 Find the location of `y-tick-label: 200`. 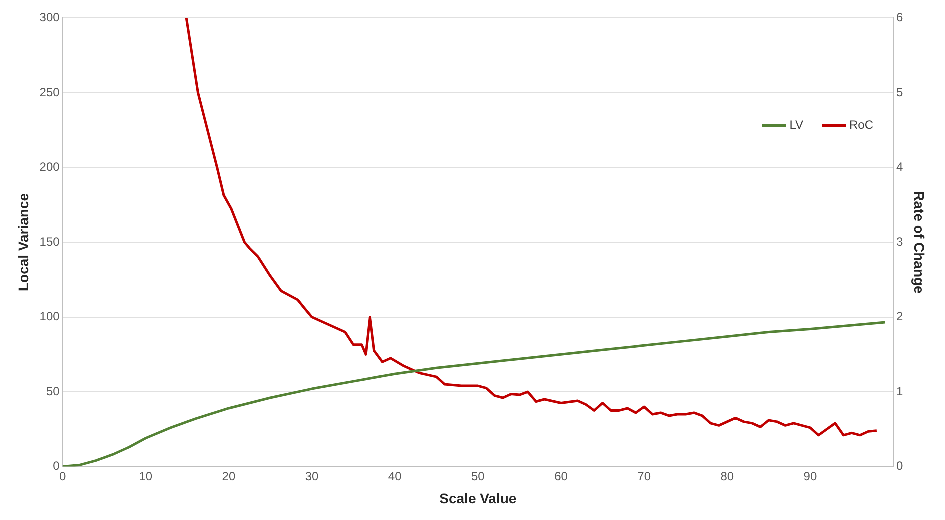

y-tick-label: 200 is located at coordinates (50, 167).